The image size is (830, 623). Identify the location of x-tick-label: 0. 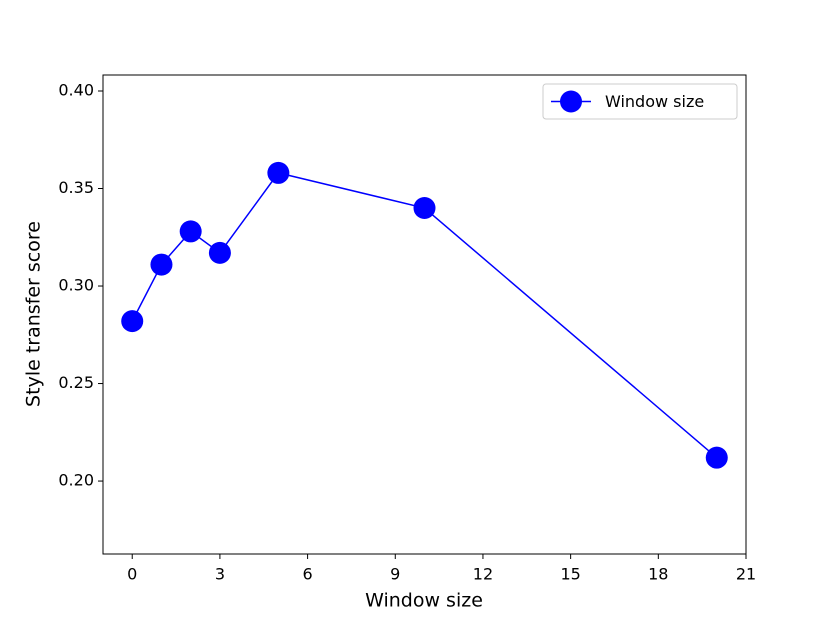
(132, 574).